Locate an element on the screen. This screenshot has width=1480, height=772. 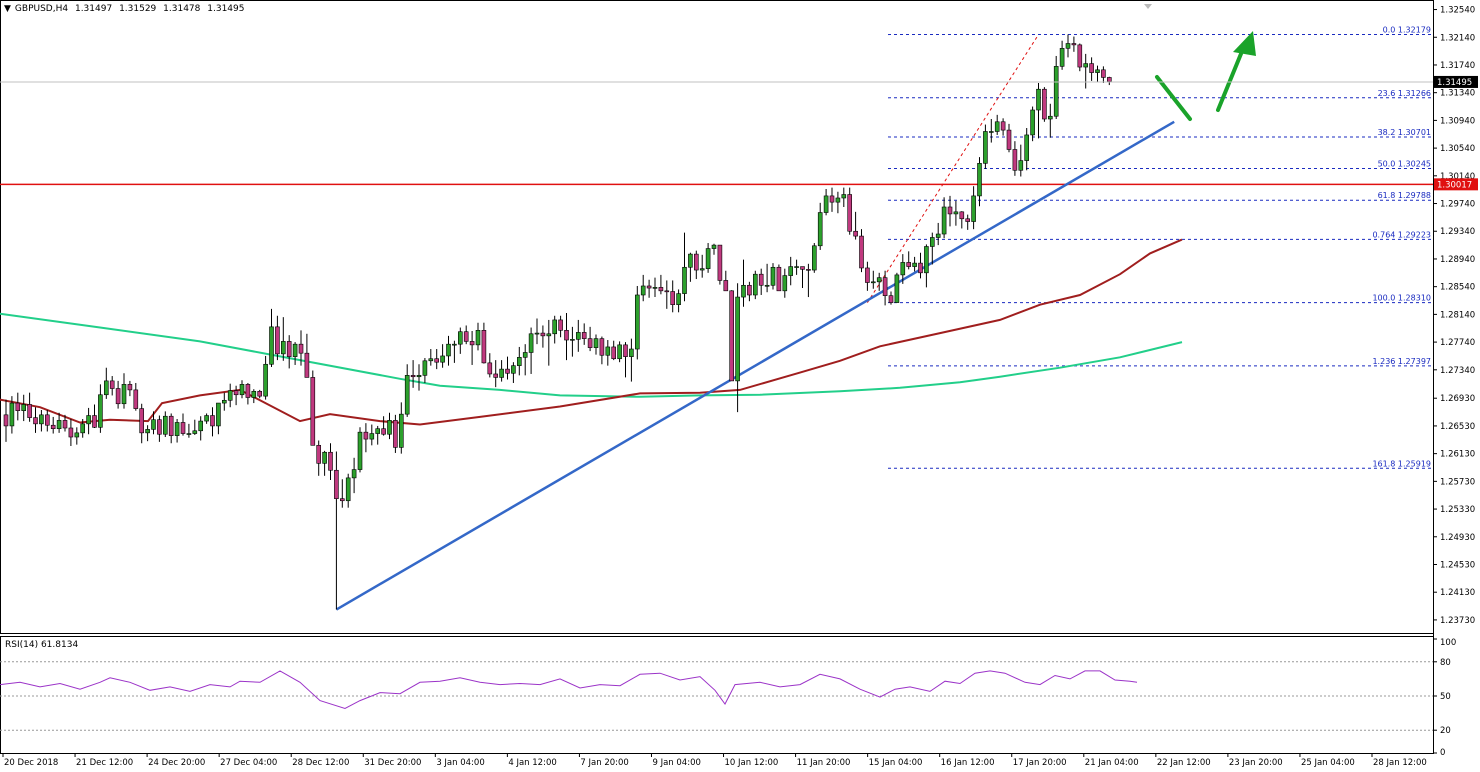
dropdown-icon: ▼ is located at coordinates (7, 9).